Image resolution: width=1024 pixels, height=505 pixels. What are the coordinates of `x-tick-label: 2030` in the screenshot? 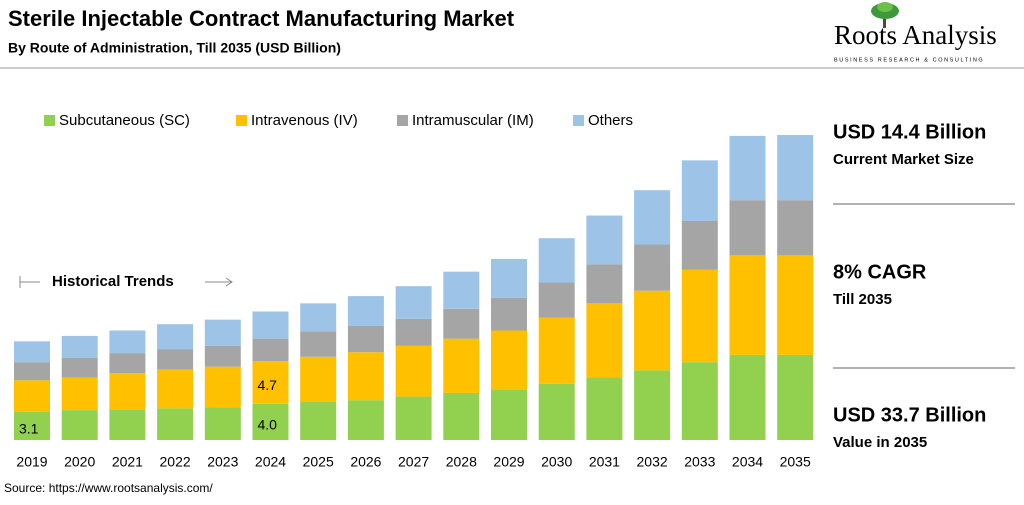 It's located at (556, 462).